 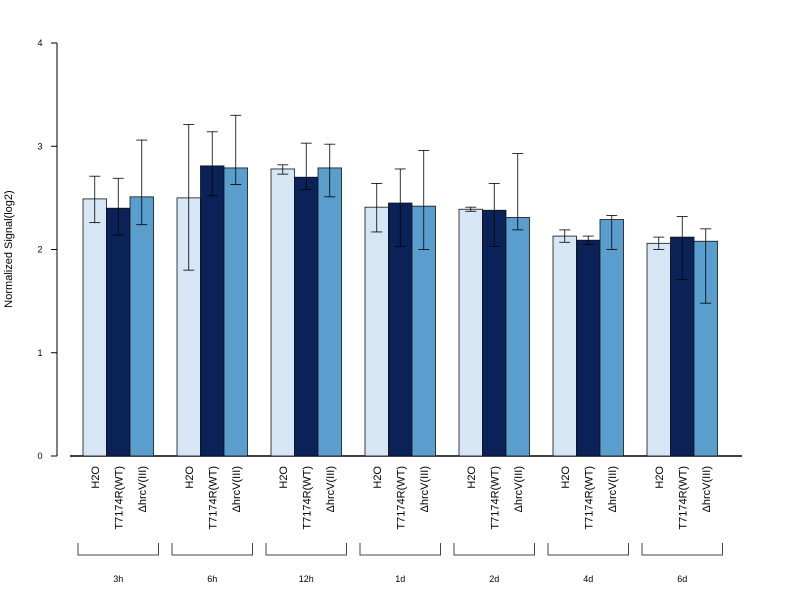 What do you see at coordinates (588, 579) in the screenshot?
I see `group-label: 4d` at bounding box center [588, 579].